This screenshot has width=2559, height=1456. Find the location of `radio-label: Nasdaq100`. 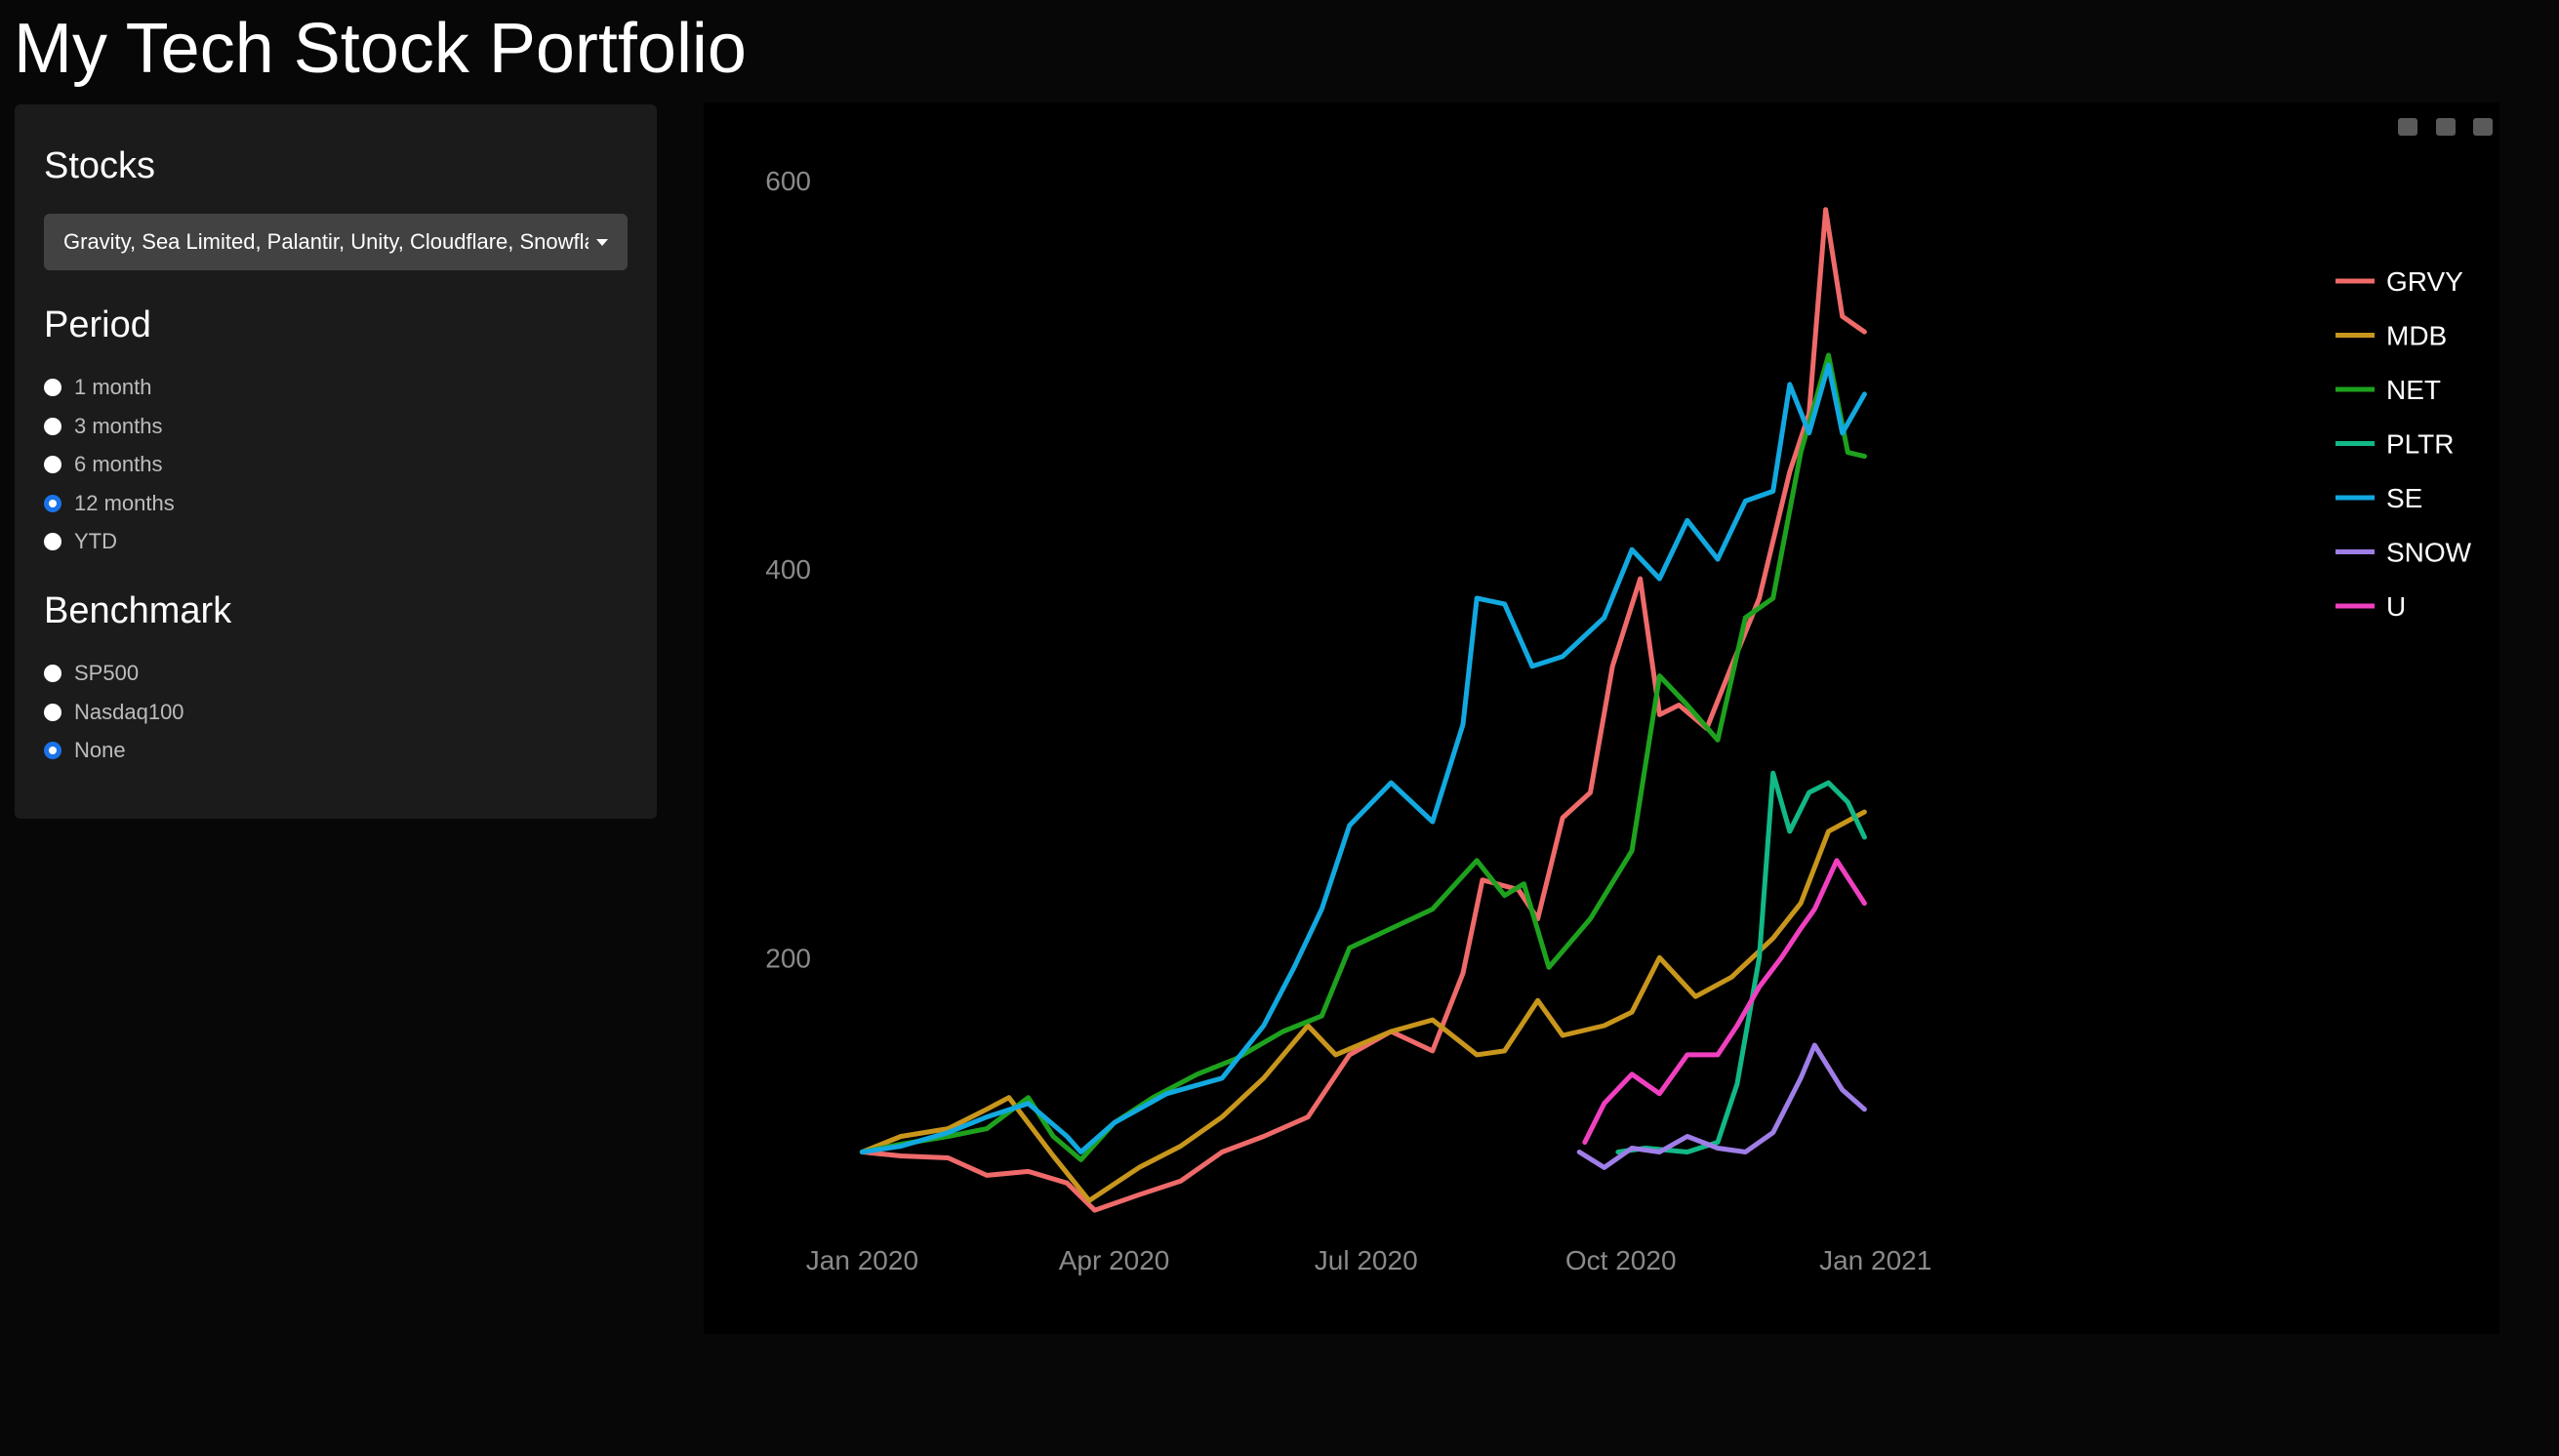

radio-label: Nasdaq100 is located at coordinates (129, 711).